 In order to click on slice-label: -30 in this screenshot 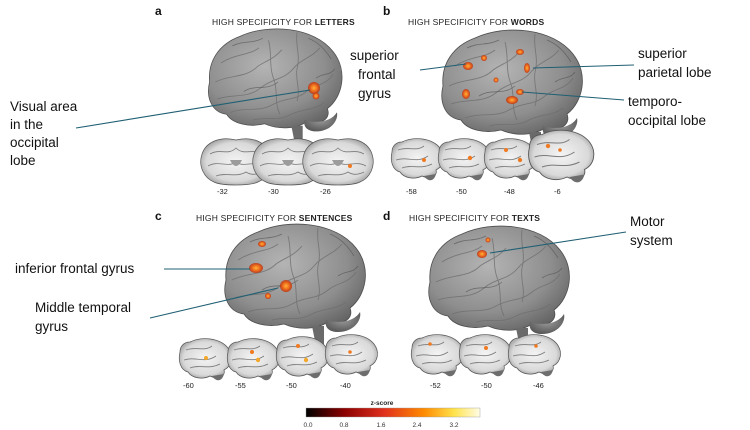, I will do `click(273, 191)`.